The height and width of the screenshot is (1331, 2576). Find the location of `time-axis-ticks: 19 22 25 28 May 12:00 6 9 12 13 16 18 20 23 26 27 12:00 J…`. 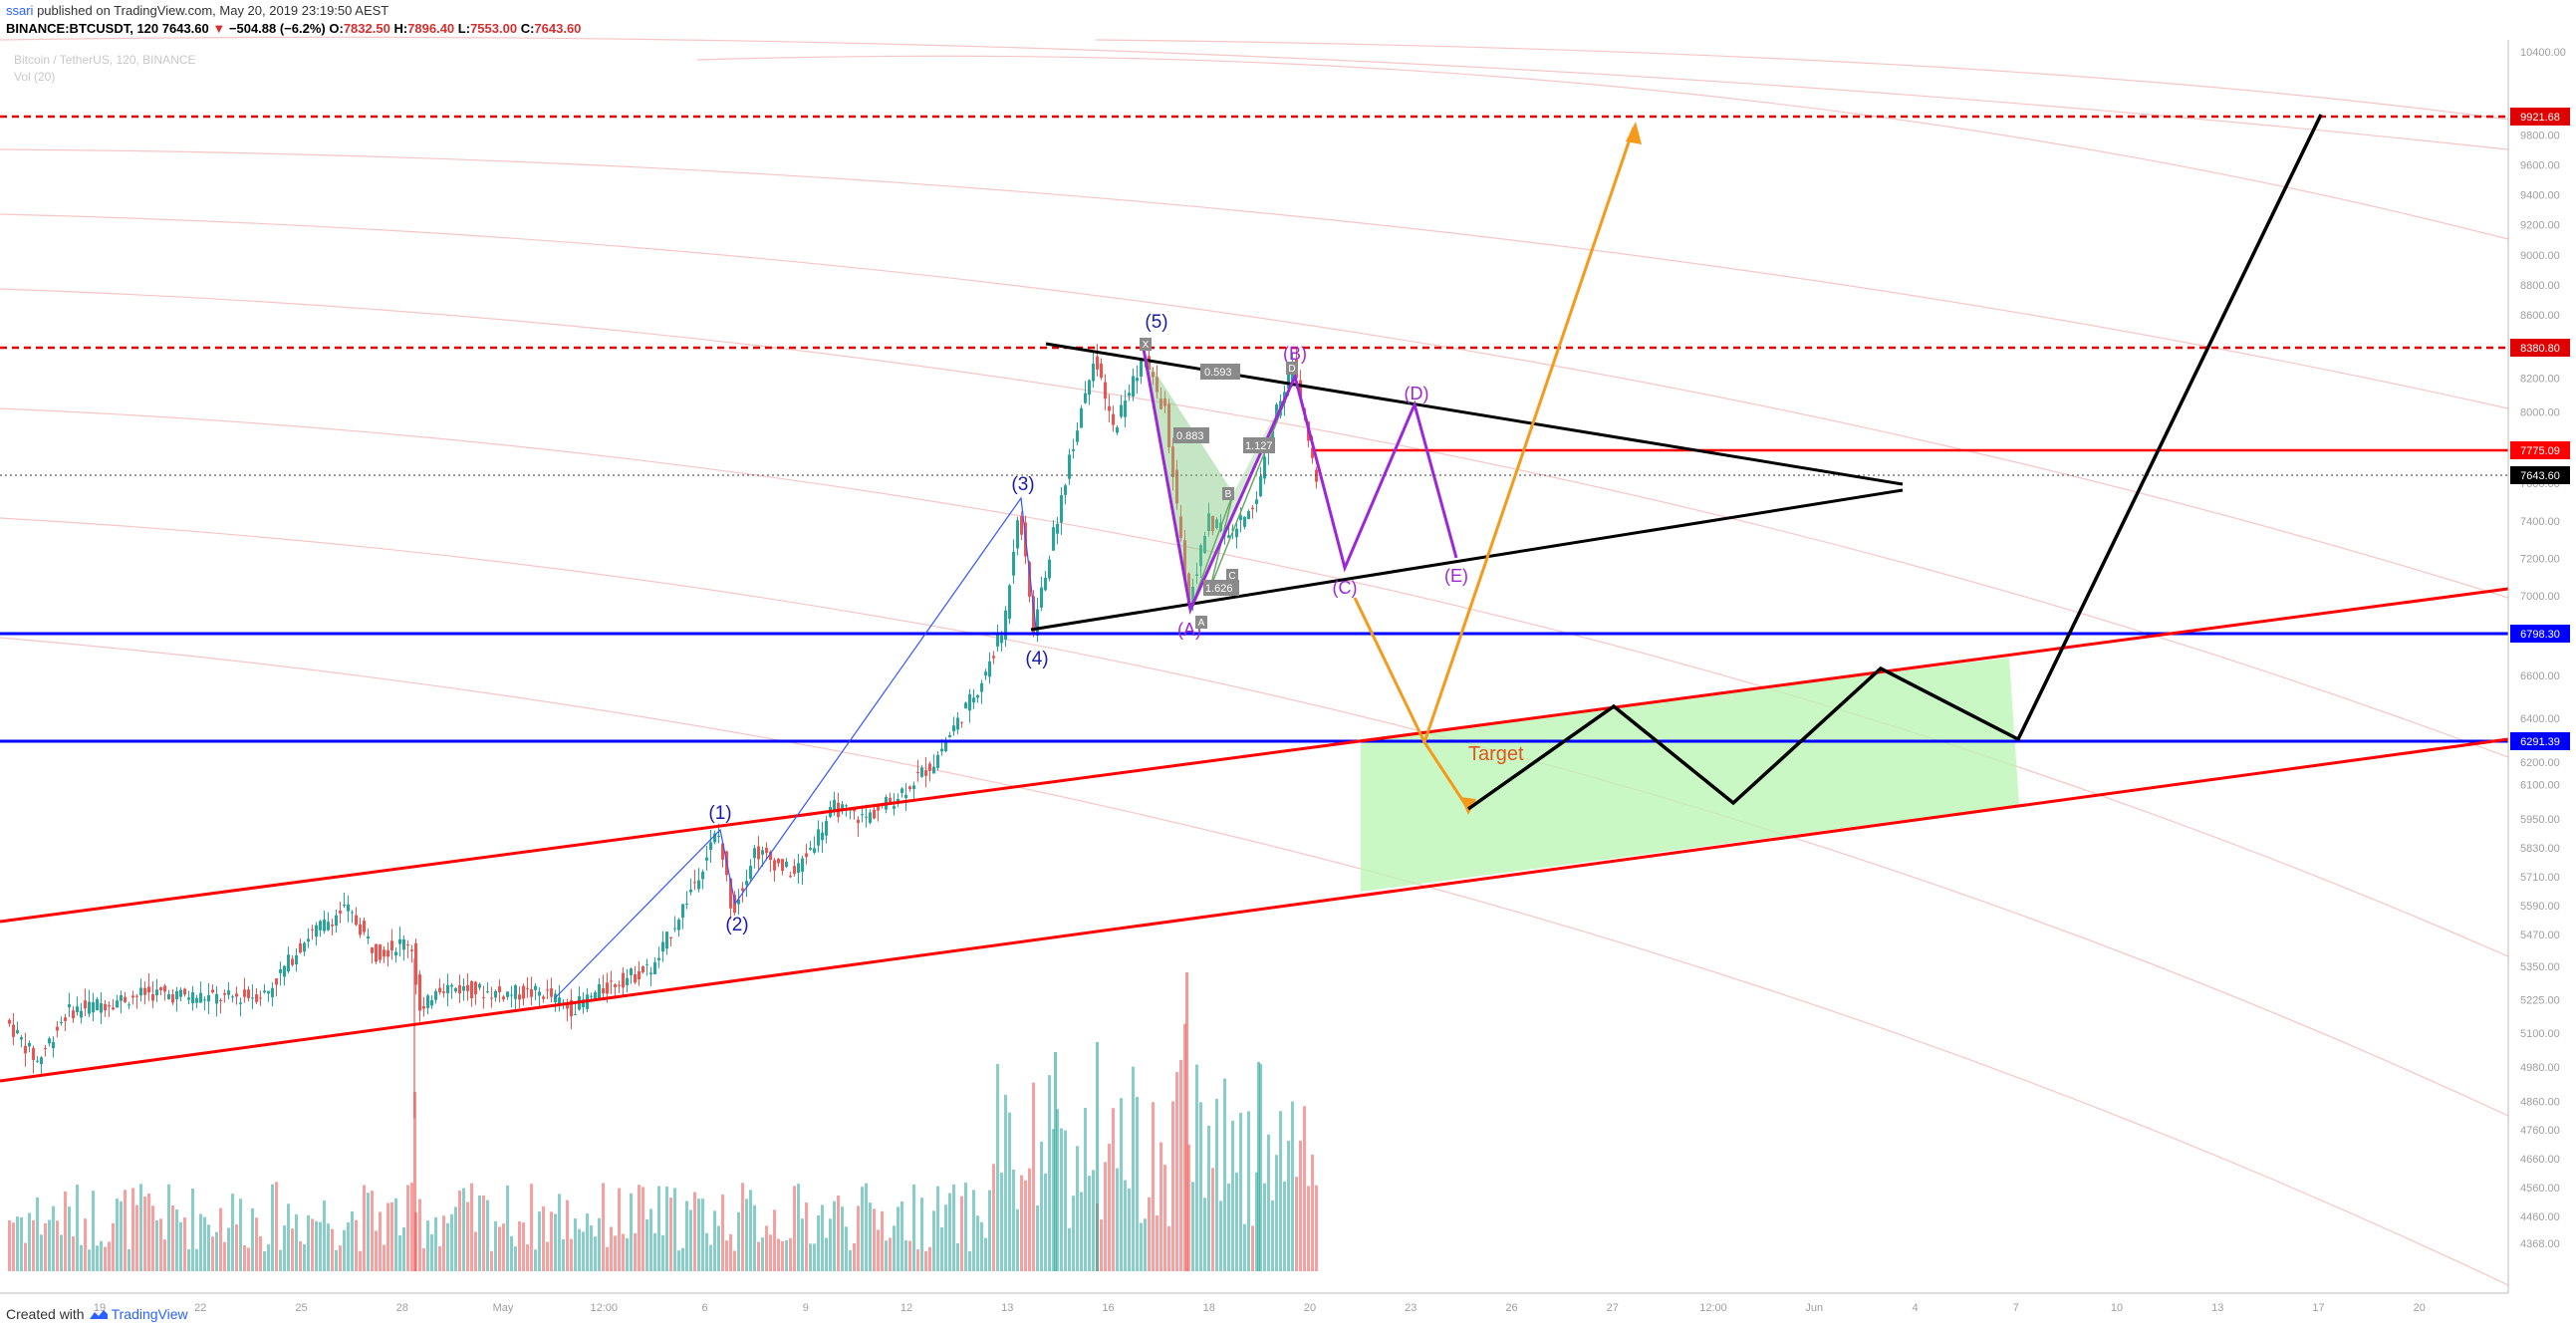

time-axis-ticks: 19 22 25 28 May 12:00 6 9 12 13 16 18 20 23 26 27 12:00 J… is located at coordinates (1260, 1308).